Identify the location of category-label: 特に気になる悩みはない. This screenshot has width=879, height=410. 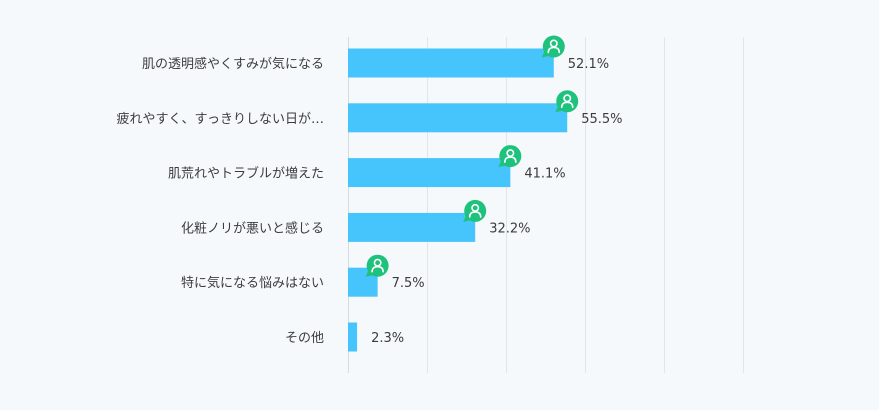
(252, 283).